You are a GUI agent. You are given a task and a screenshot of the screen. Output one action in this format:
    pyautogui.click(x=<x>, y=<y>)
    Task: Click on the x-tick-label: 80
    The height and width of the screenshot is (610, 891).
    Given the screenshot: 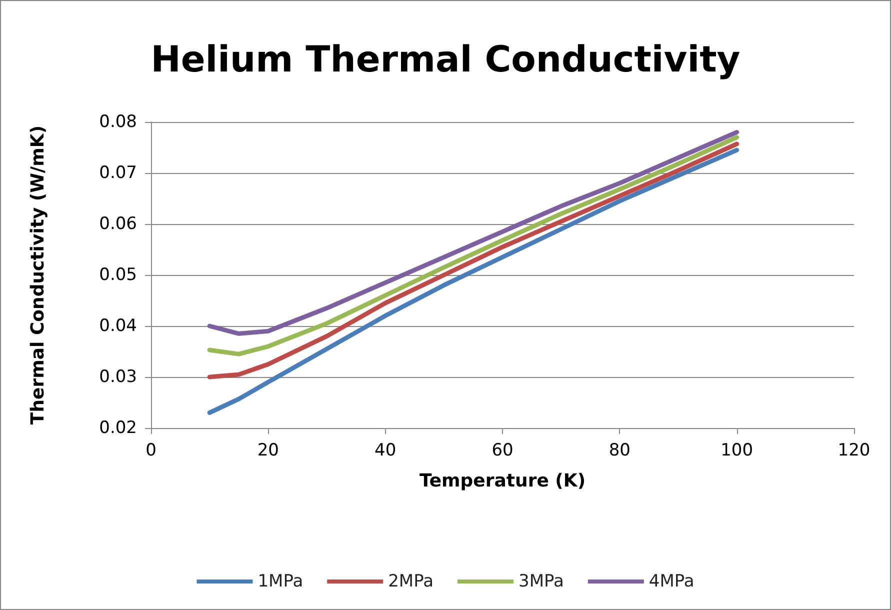 What is the action you would take?
    pyautogui.click(x=619, y=450)
    